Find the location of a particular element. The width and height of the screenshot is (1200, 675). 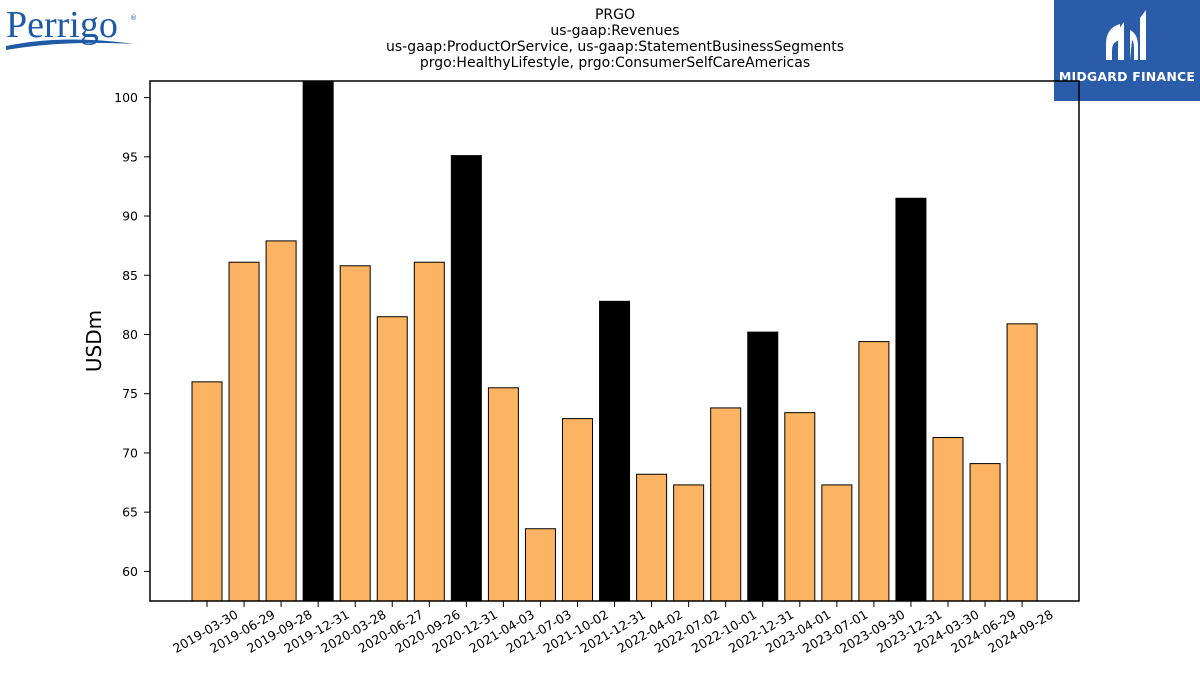

chart-title-line-ticker: PRGO is located at coordinates (615, 15).